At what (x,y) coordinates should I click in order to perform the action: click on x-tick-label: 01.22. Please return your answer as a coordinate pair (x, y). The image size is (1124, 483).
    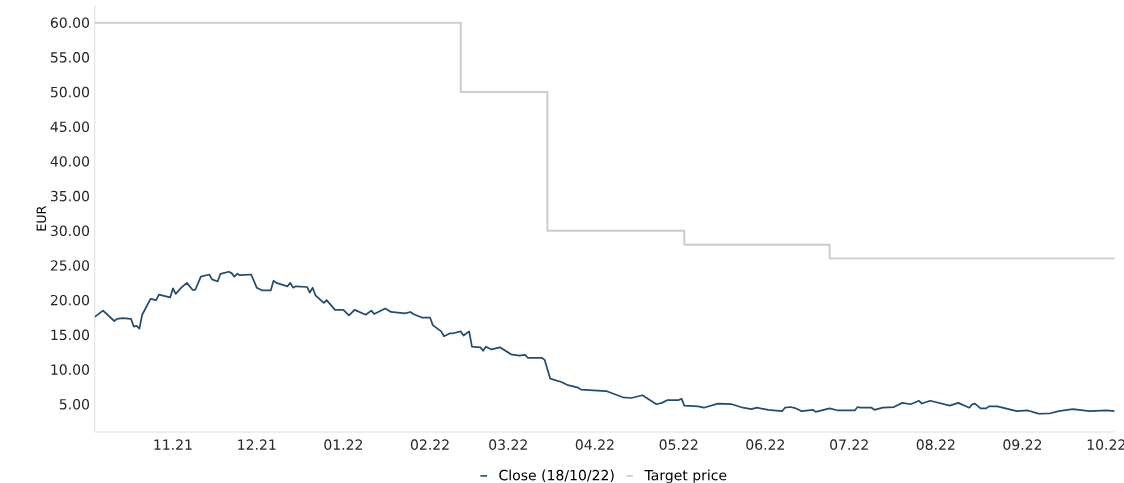
    Looking at the image, I should click on (343, 445).